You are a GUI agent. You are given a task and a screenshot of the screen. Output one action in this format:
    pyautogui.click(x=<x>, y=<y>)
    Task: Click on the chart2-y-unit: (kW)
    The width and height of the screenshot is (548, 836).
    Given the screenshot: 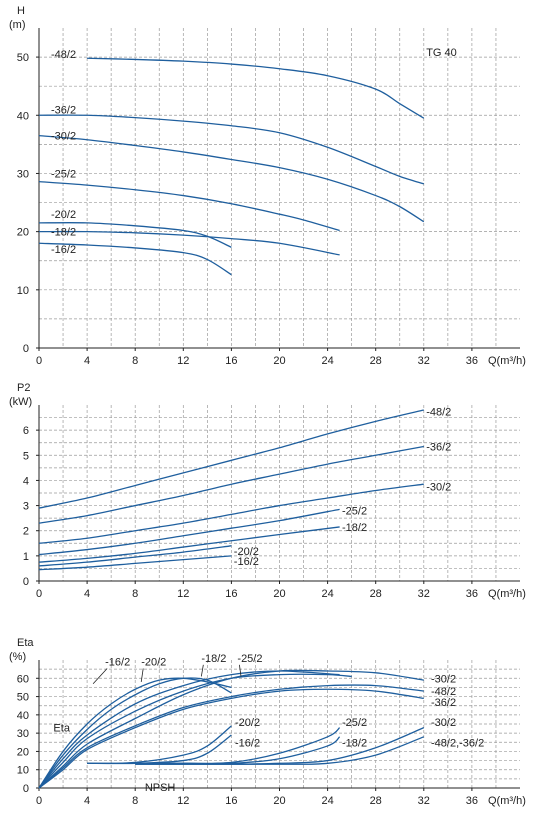 What is the action you would take?
    pyautogui.click(x=20, y=402)
    